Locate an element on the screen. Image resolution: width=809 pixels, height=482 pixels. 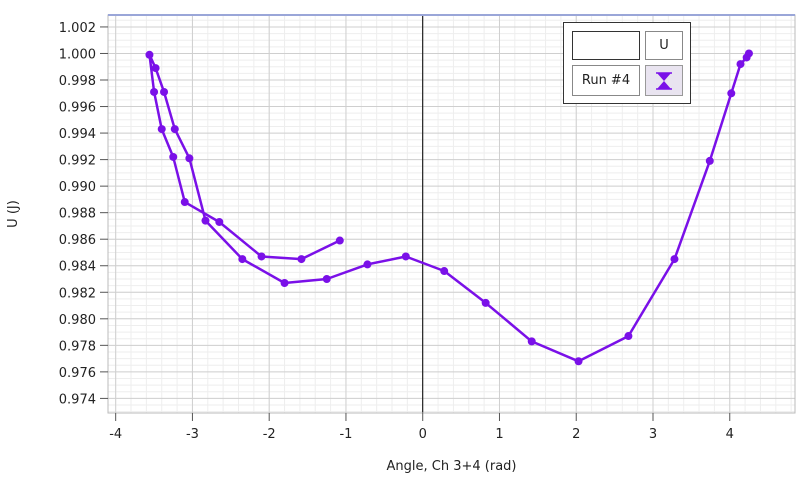
y-tick-label: 0.992 is located at coordinates (77, 161).